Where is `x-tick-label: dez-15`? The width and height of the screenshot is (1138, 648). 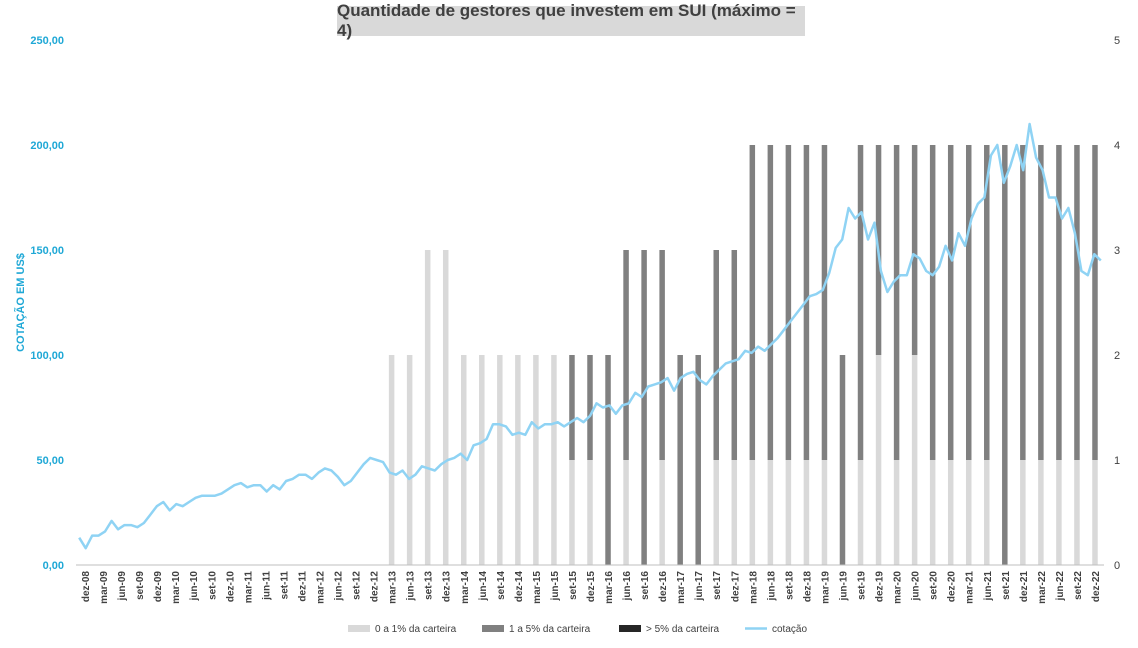
x-tick-label: dez-15 is located at coordinates (591, 587).